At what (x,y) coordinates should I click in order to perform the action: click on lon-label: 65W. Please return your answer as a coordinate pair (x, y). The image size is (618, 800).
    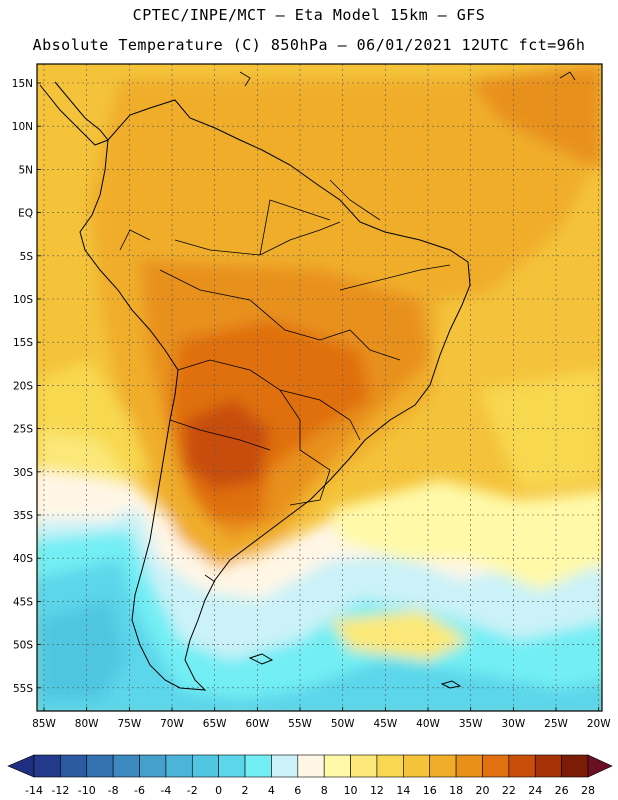
    Looking at the image, I should click on (215, 724).